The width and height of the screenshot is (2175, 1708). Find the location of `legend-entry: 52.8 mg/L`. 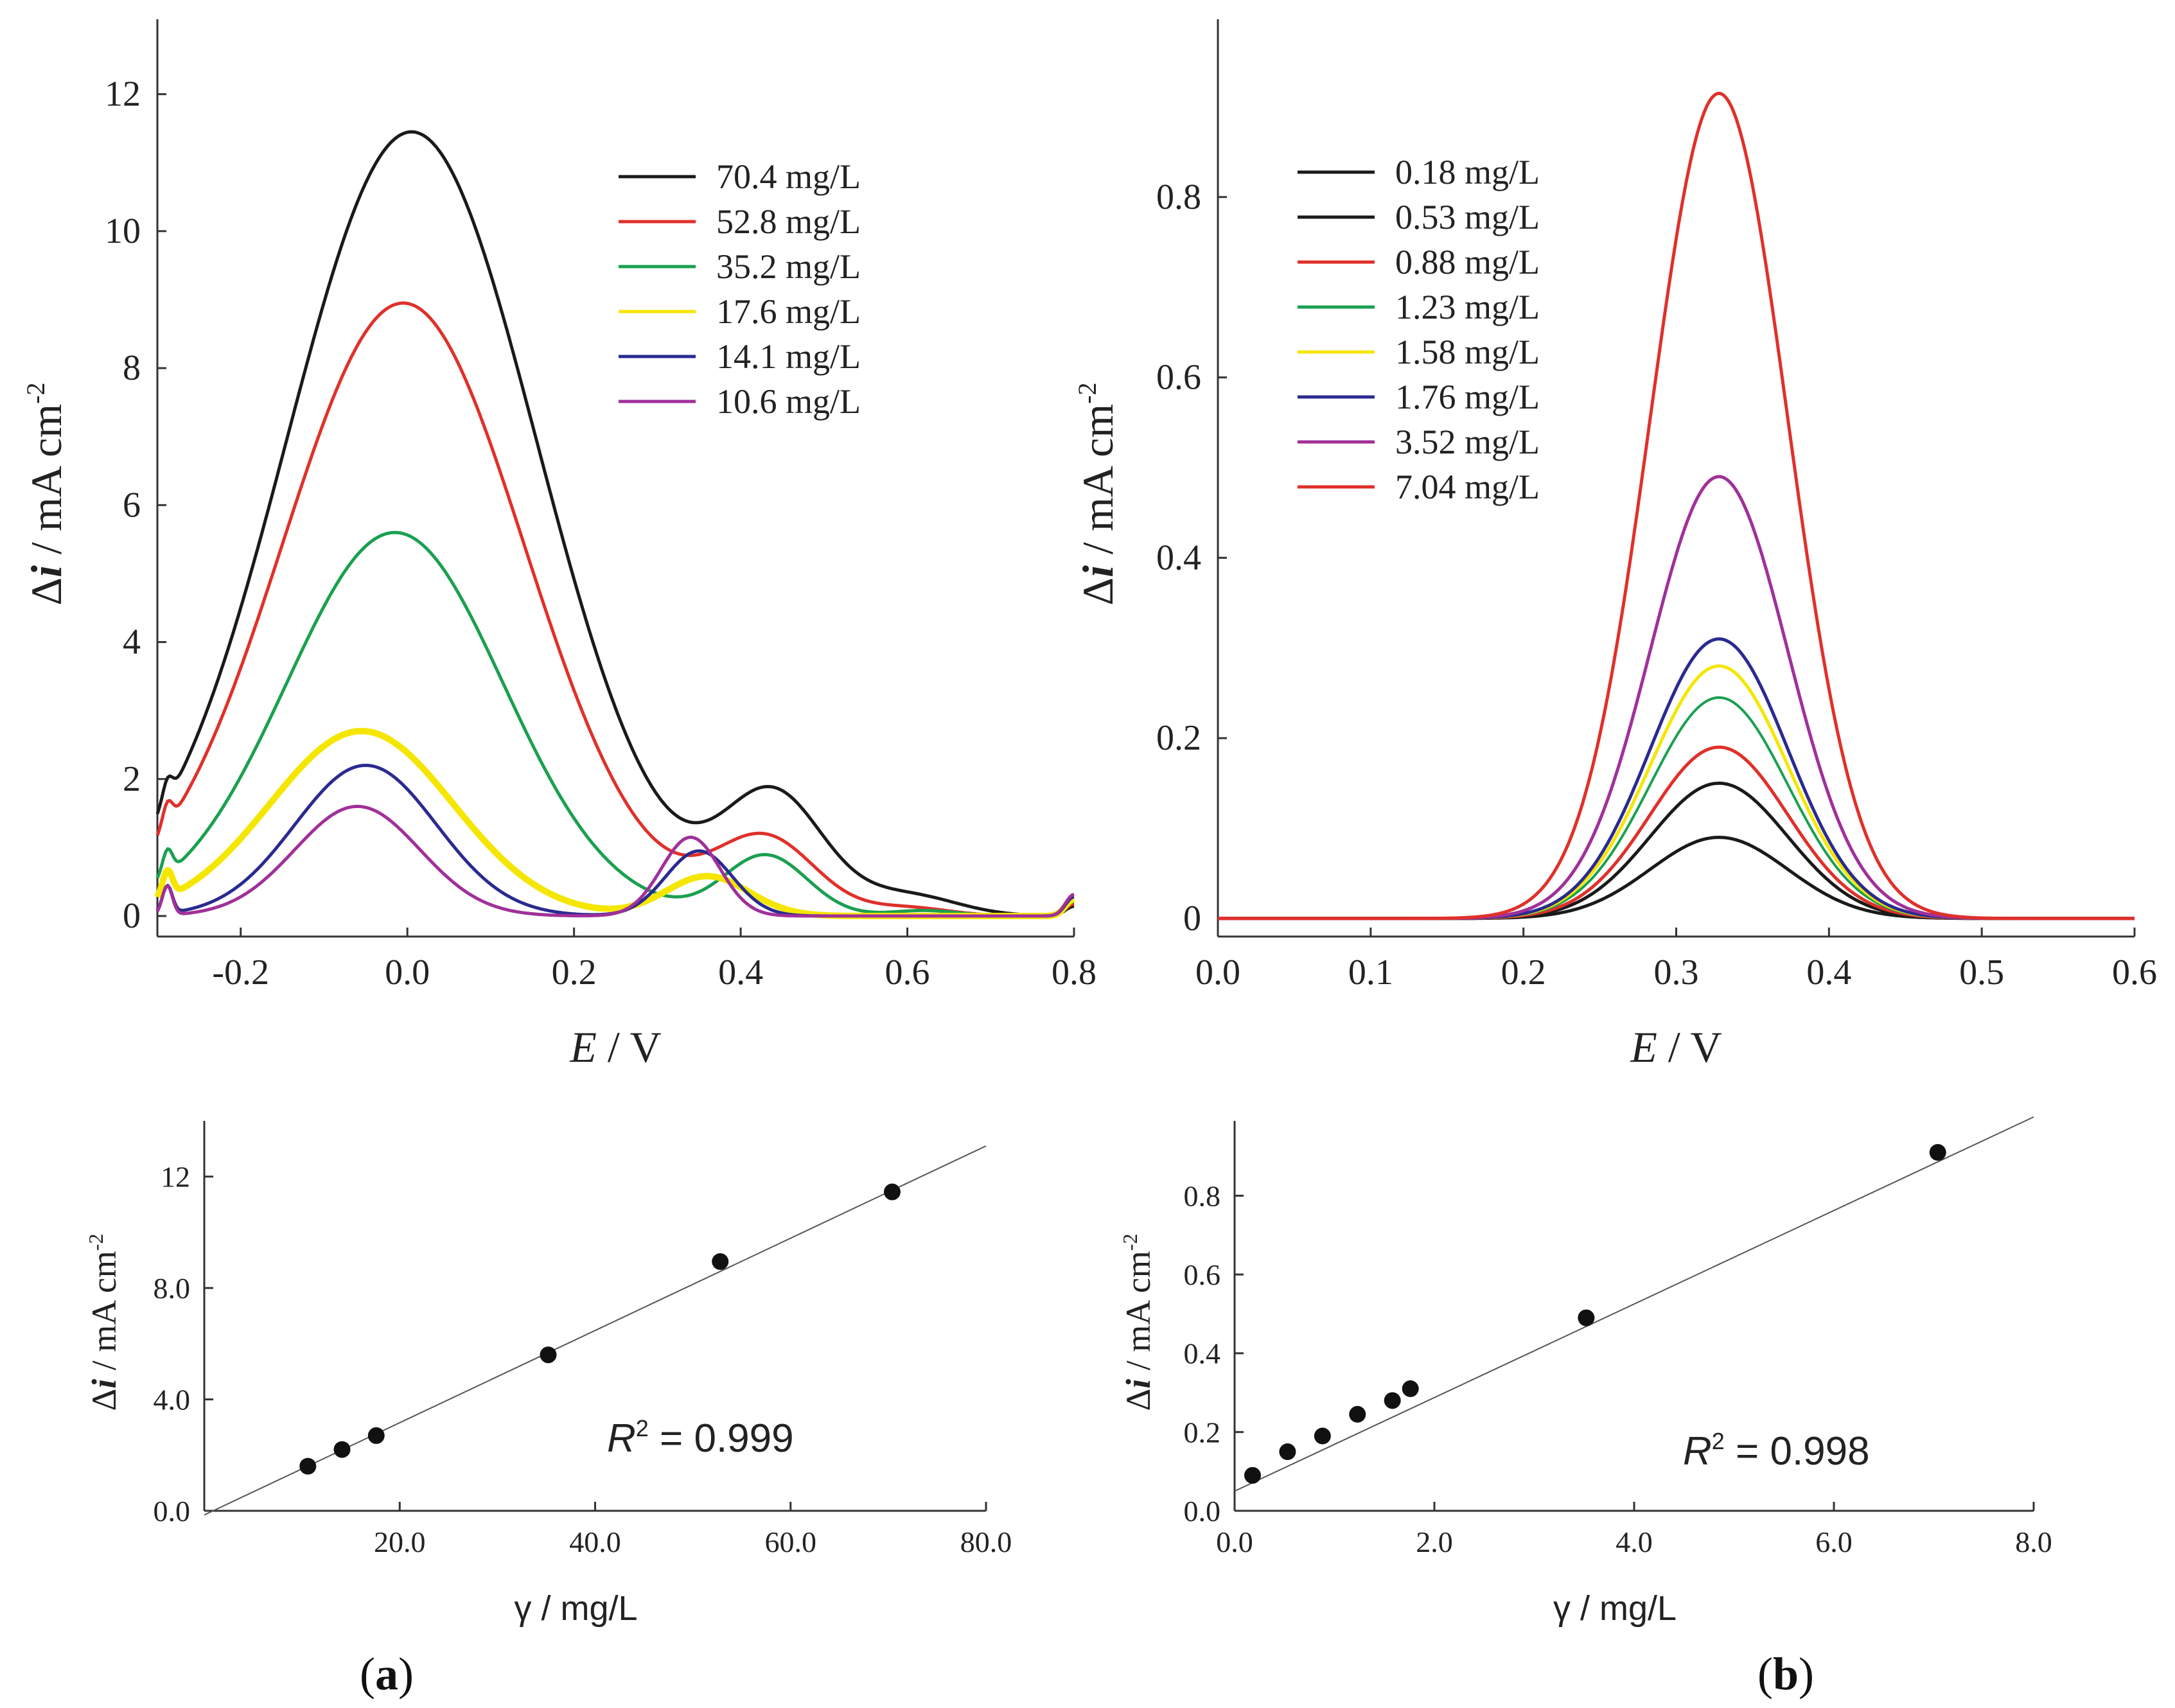

legend-entry: 52.8 mg/L is located at coordinates (789, 221).